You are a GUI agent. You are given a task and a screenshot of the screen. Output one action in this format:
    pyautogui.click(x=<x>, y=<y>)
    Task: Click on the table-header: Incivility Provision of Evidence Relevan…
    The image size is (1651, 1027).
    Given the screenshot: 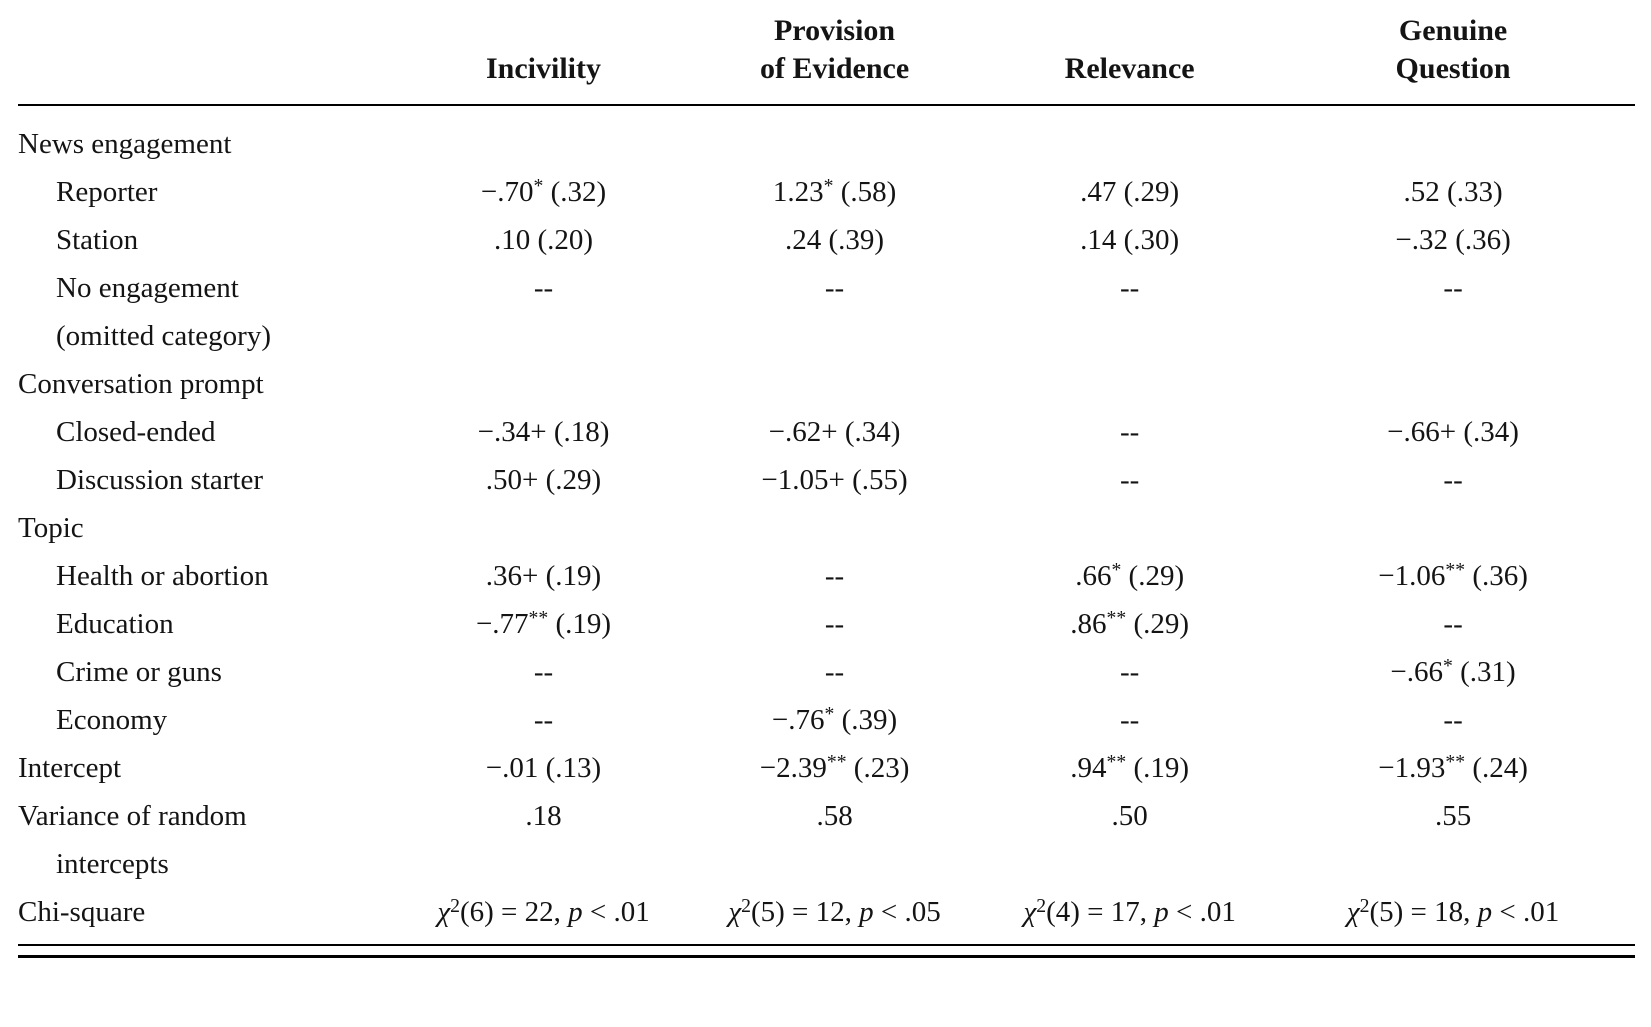 What is the action you would take?
    pyautogui.click(x=826, y=55)
    